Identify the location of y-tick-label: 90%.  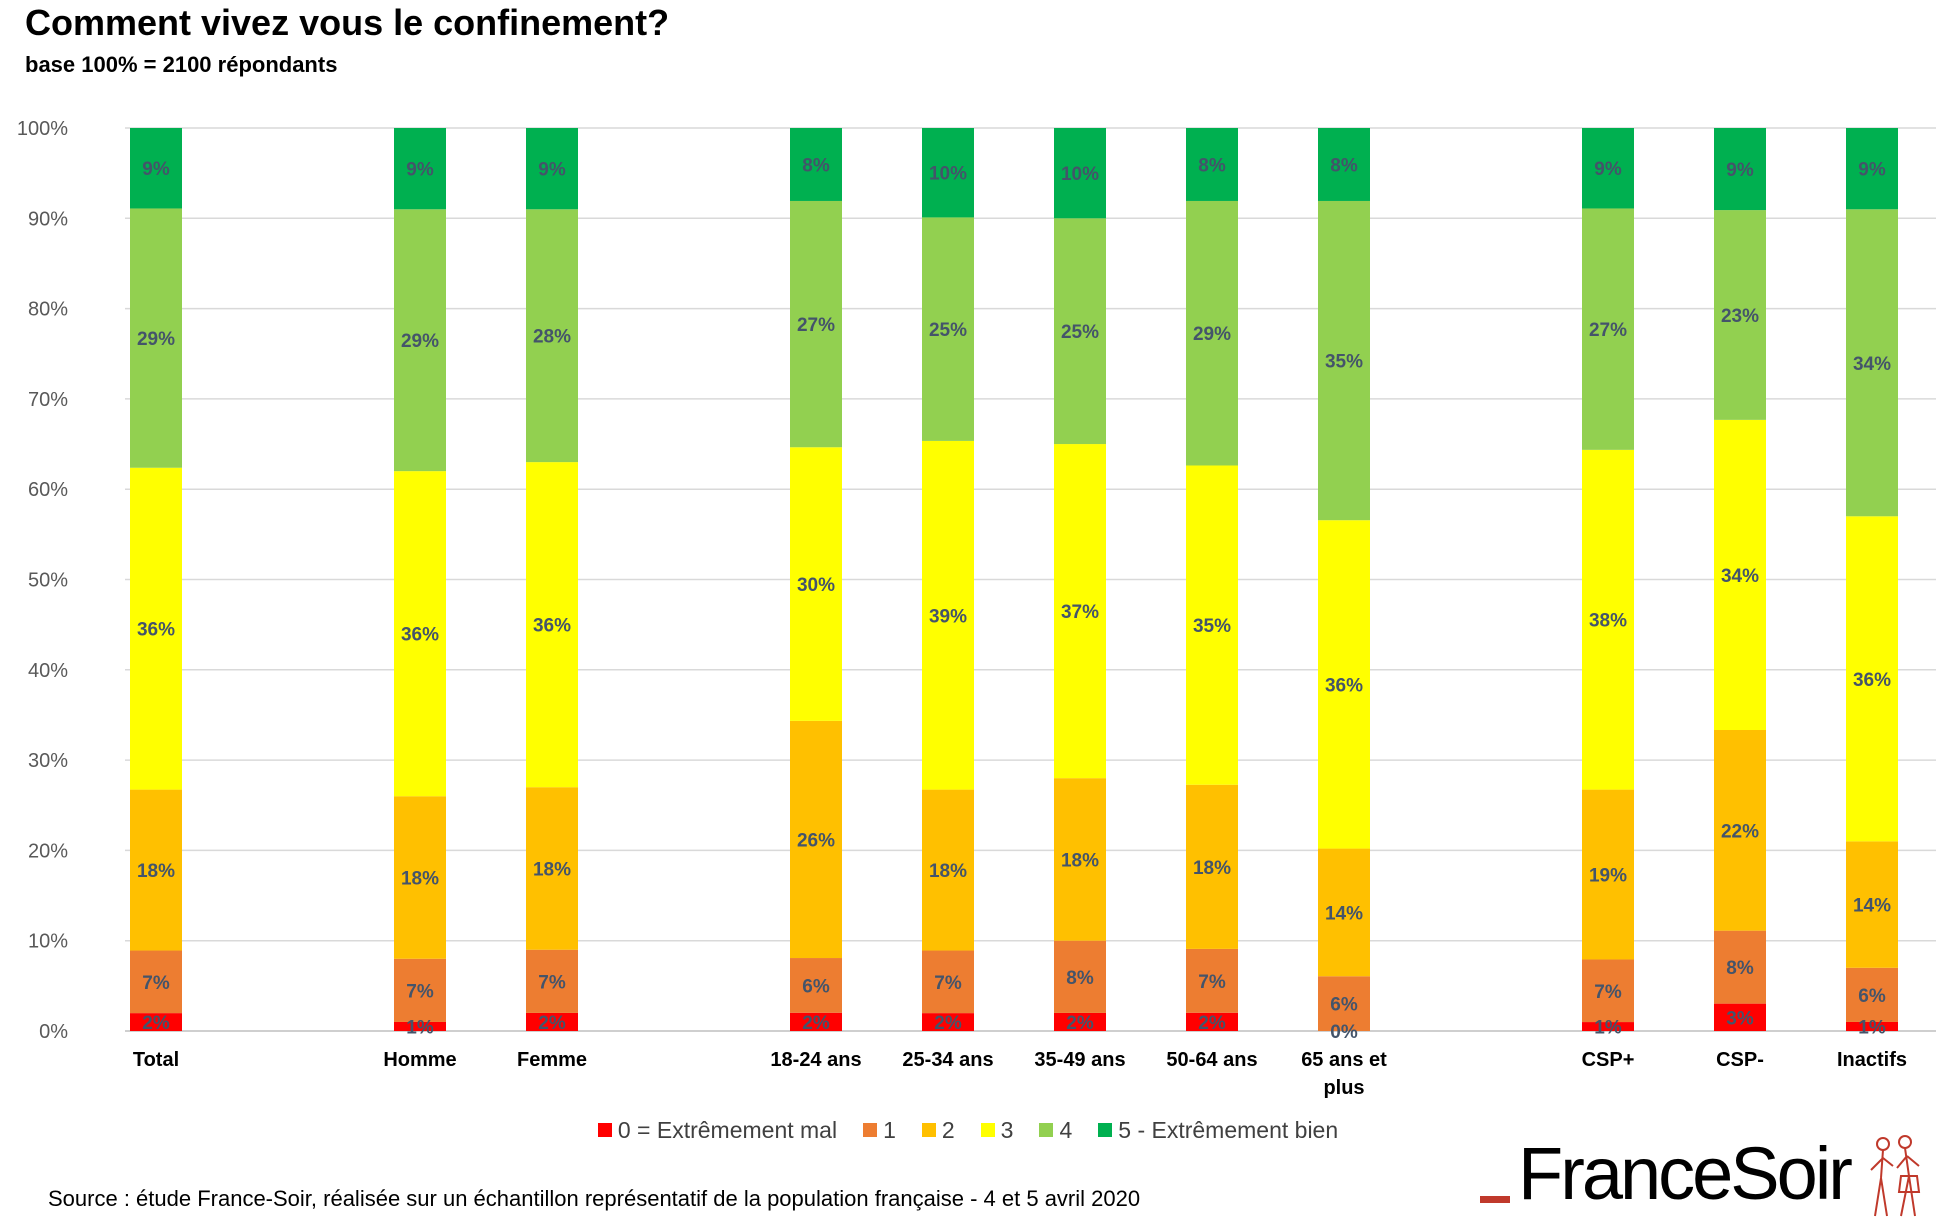
(48, 219).